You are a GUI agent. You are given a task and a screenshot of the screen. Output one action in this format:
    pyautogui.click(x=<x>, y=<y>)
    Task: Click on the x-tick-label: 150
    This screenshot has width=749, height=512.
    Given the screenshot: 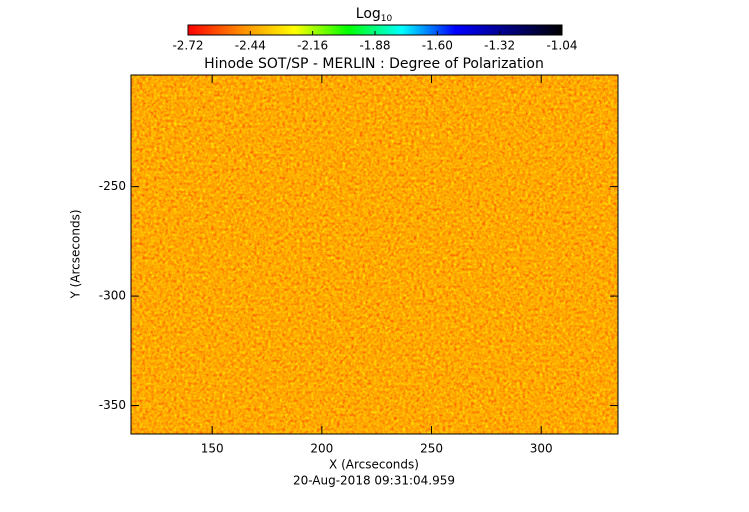 What is the action you would take?
    pyautogui.click(x=212, y=449)
    